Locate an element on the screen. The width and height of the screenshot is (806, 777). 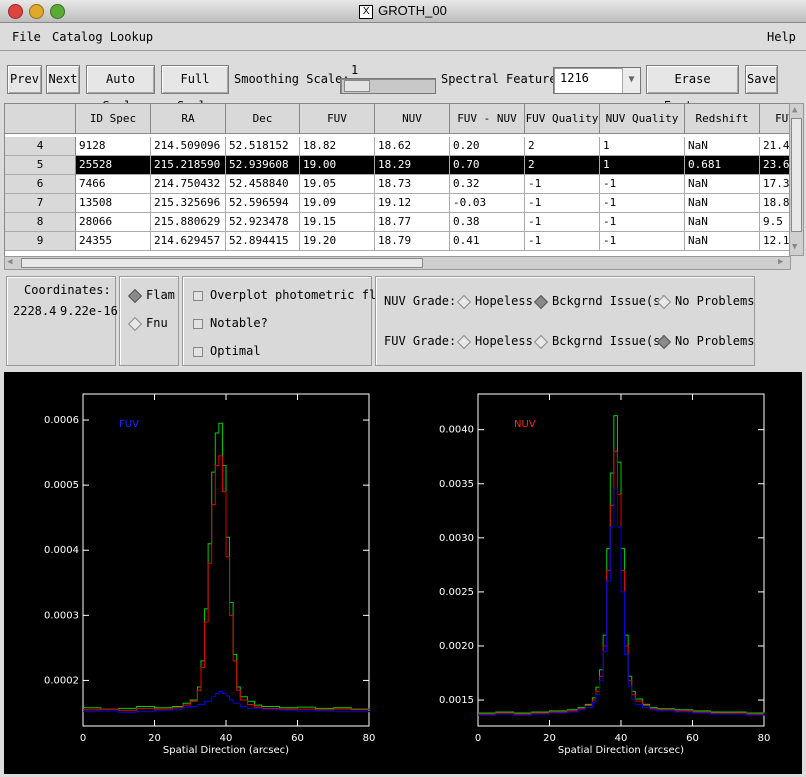
table-cell: 52.894415 is located at coordinates (263, 241).